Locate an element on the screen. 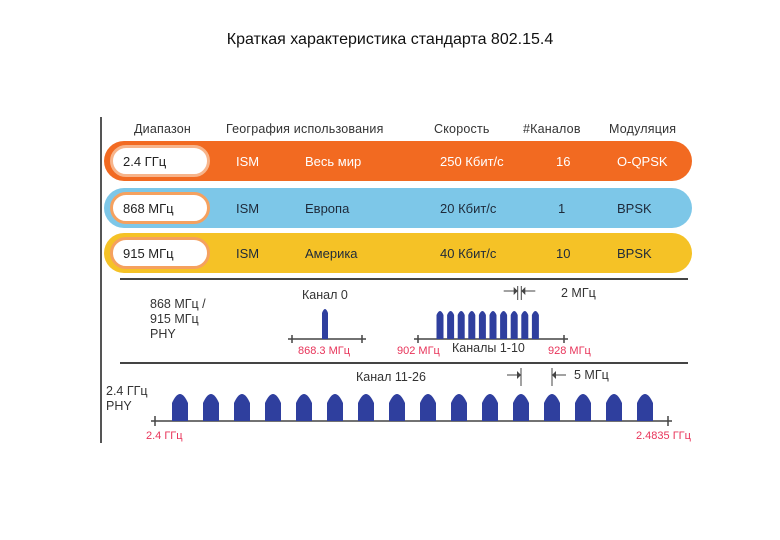  spacing-5mhz-arrowhead-right is located at coordinates (554, 375).